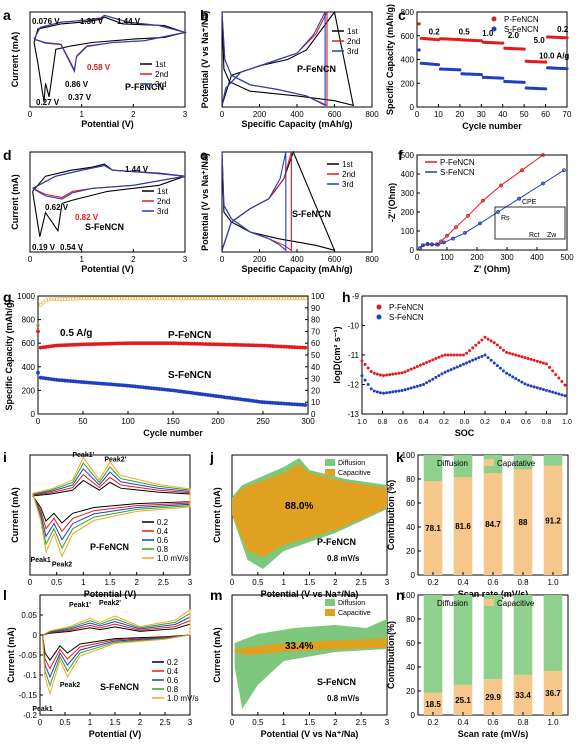 This screenshot has height=751, width=585. Describe the element at coordinates (163, 549) in the screenshot. I see `legend-label: 0.8` at that location.